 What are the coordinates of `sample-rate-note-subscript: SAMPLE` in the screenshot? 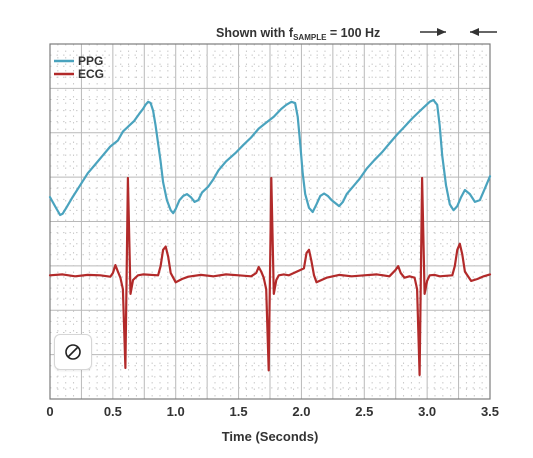 It's located at (310, 37).